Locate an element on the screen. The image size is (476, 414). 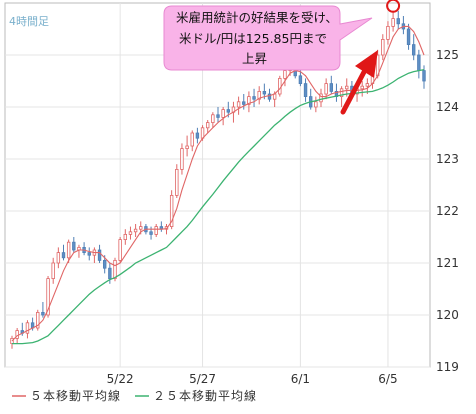
y-tick-label: 124 is located at coordinates (447, 107).